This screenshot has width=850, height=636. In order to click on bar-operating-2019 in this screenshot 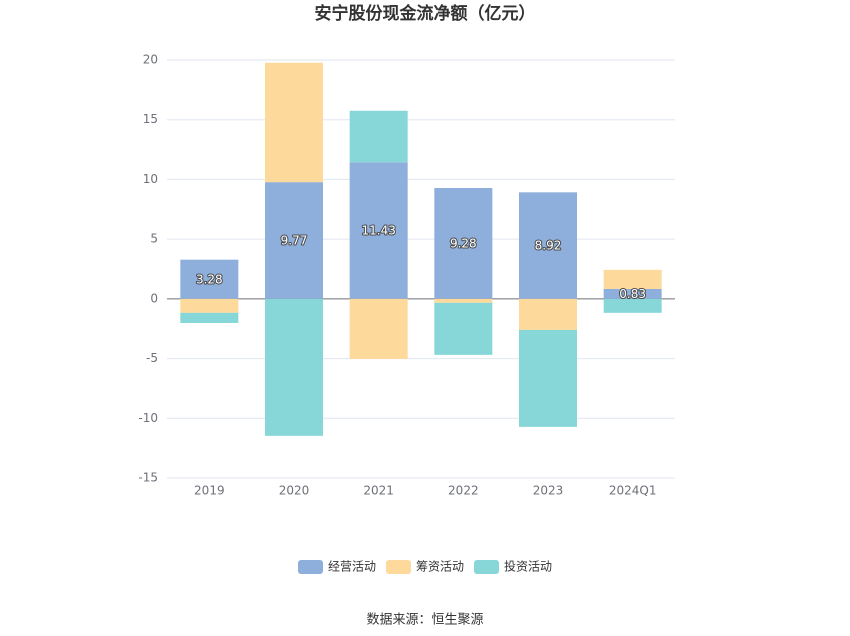, I will do `click(209, 279)`.